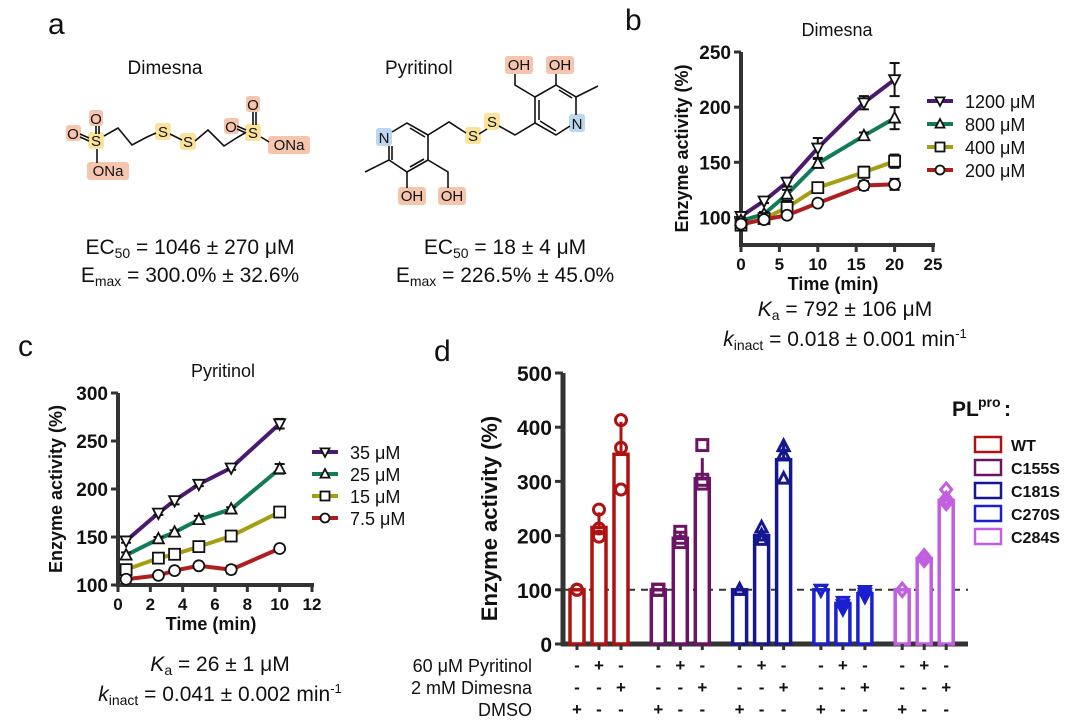 Image resolution: width=1080 pixels, height=728 pixels. What do you see at coordinates (748, 345) in the screenshot?
I see `kinact-sub: inact` at bounding box center [748, 345].